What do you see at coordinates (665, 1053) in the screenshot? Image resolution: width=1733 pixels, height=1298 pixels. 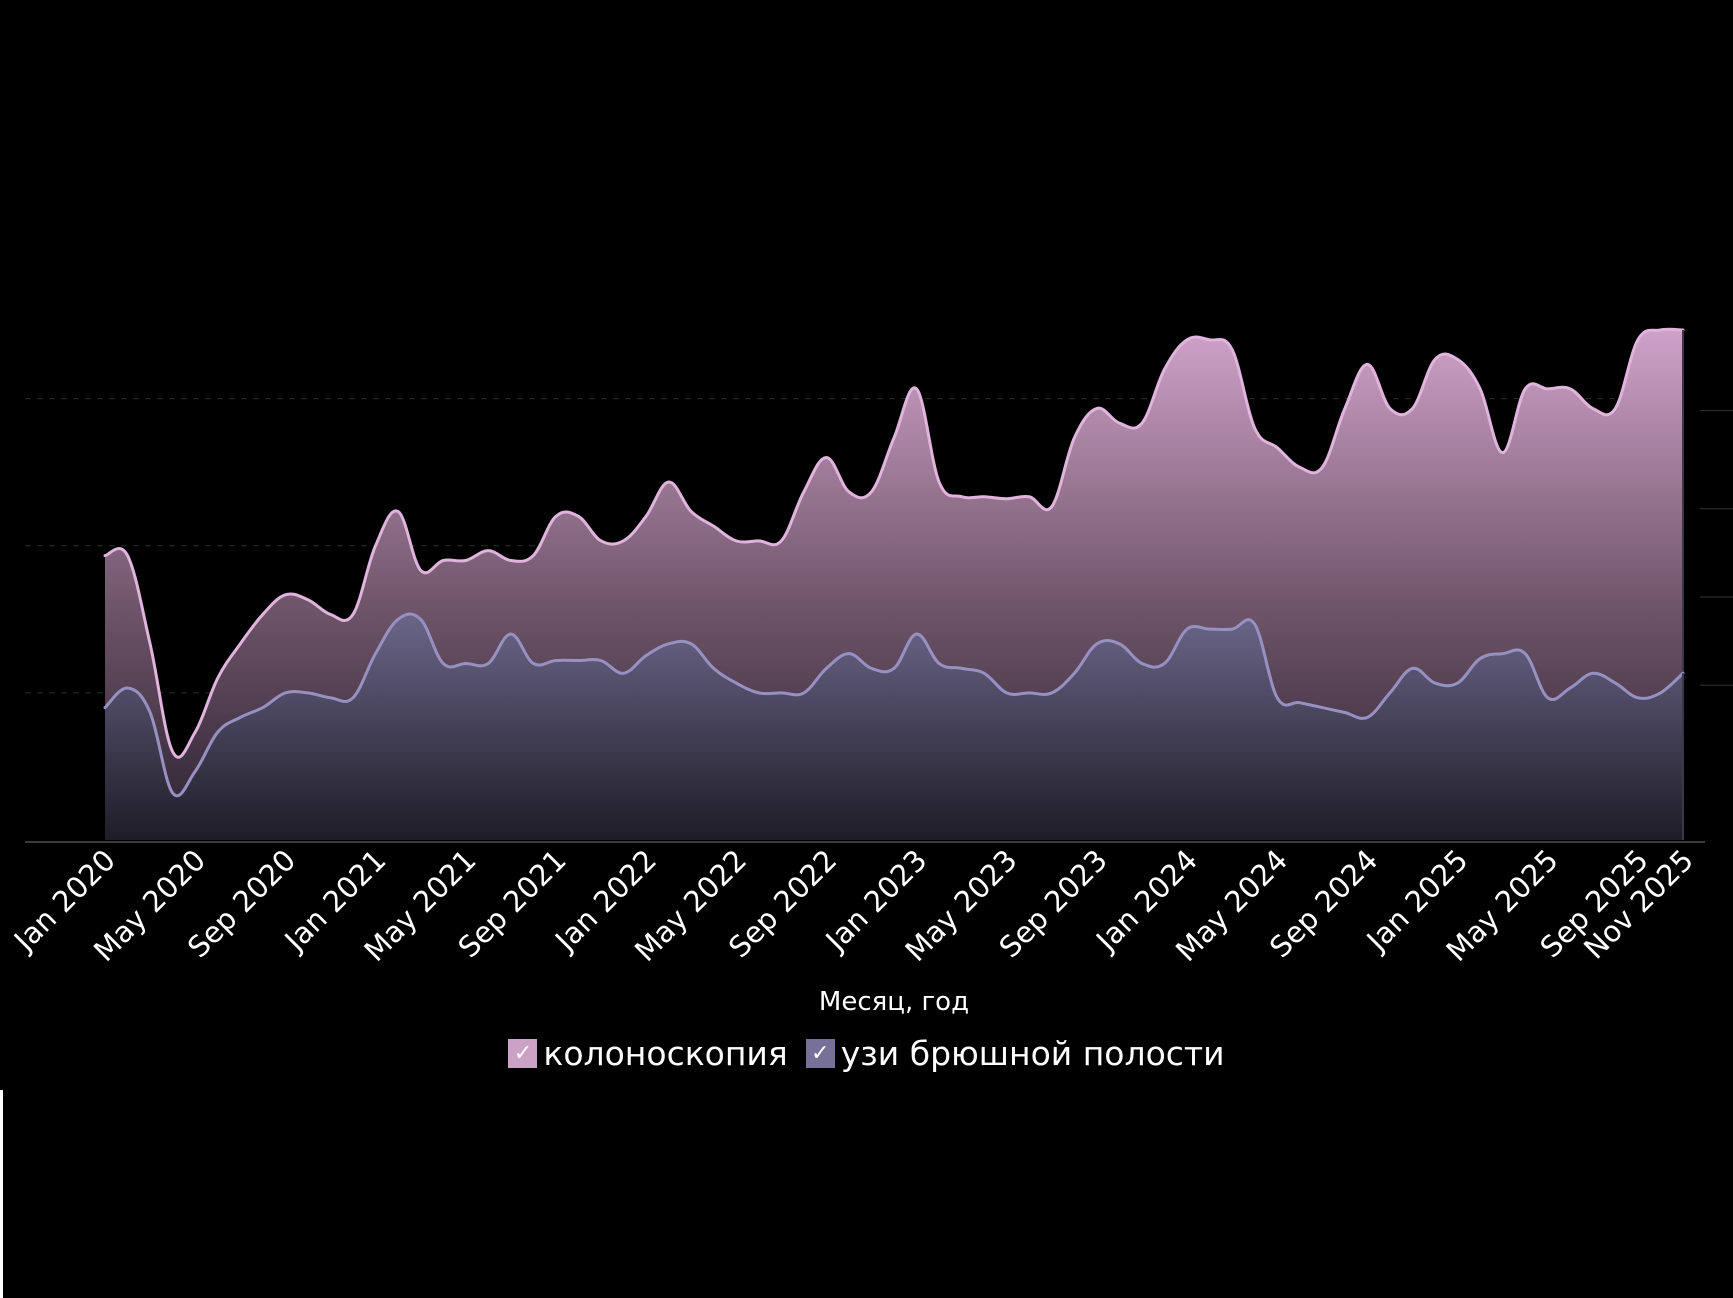 I see `legend-label-colonoscopy: колоноскопия` at bounding box center [665, 1053].